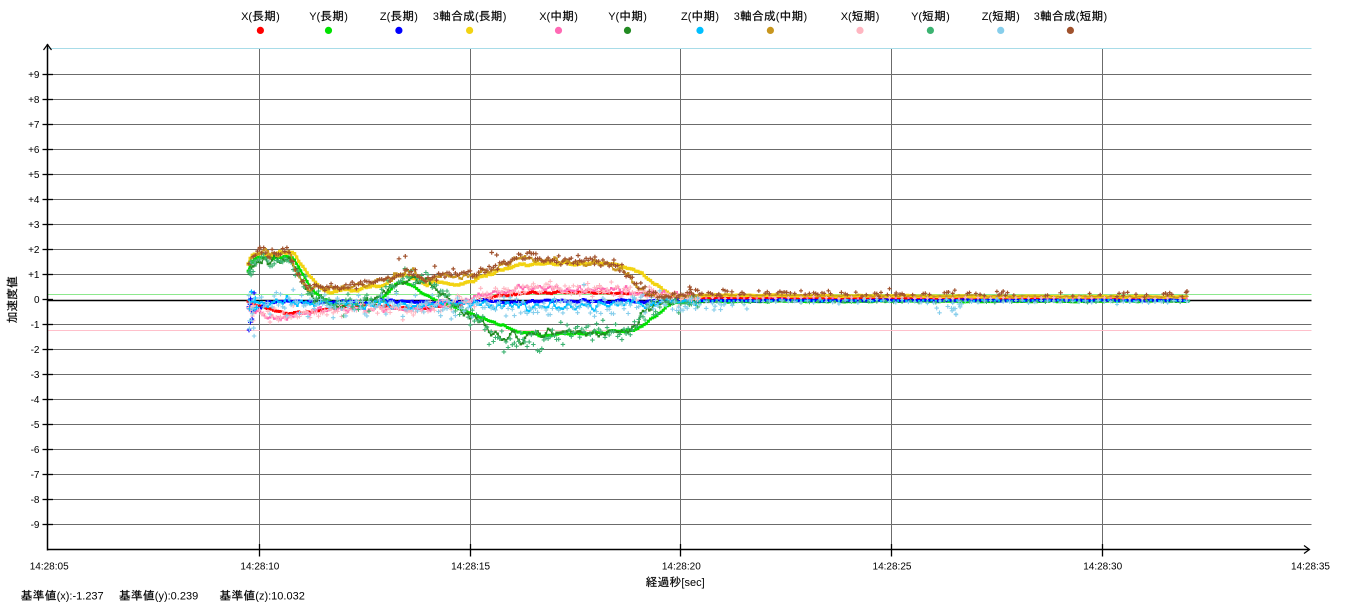 This screenshot has width=1350, height=615. What do you see at coordinates (692, 583) in the screenshot?
I see `svg-text: [sec]` at bounding box center [692, 583].